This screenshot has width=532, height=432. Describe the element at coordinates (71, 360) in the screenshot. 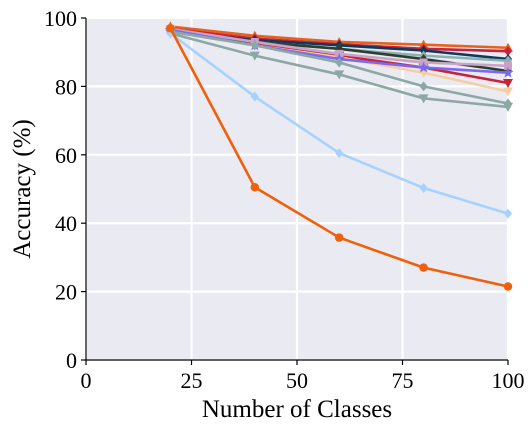

I see `y-tick-label: 0` at that location.